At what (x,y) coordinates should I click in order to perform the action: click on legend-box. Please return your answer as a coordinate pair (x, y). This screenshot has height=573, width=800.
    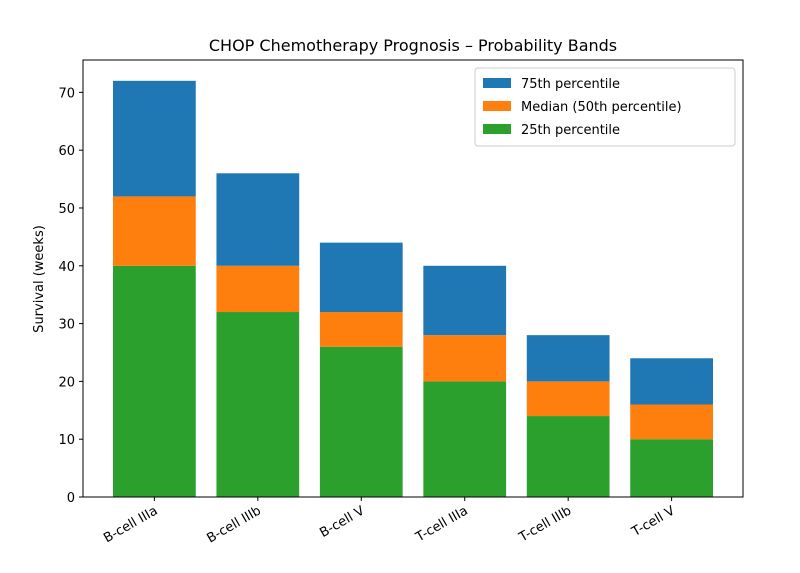
    Looking at the image, I should click on (605, 107).